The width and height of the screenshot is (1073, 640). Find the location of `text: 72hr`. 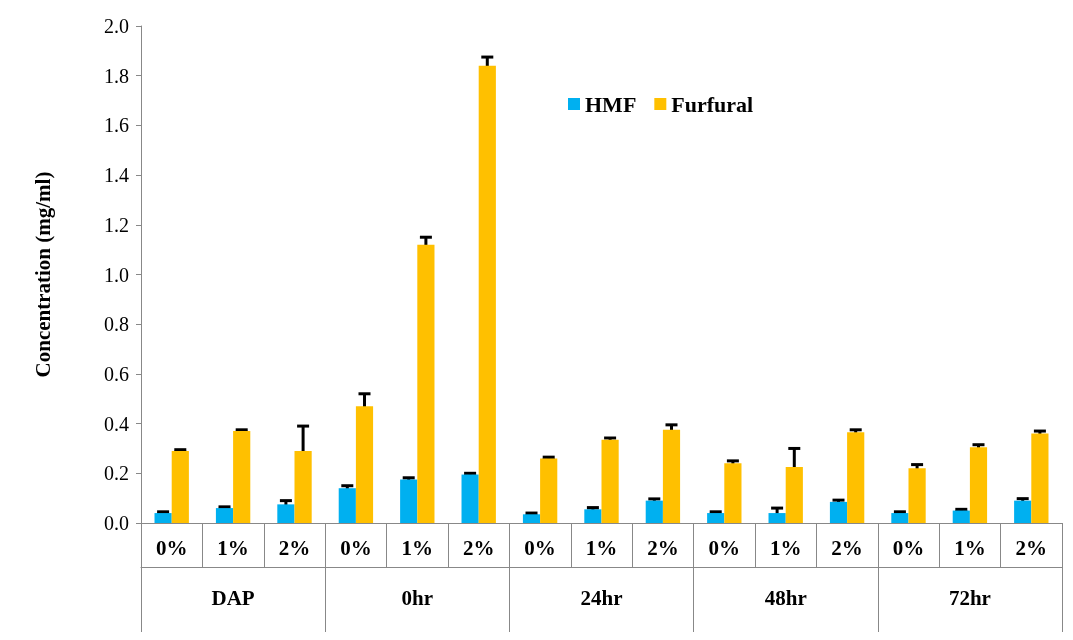

text: 72hr is located at coordinates (969, 597).